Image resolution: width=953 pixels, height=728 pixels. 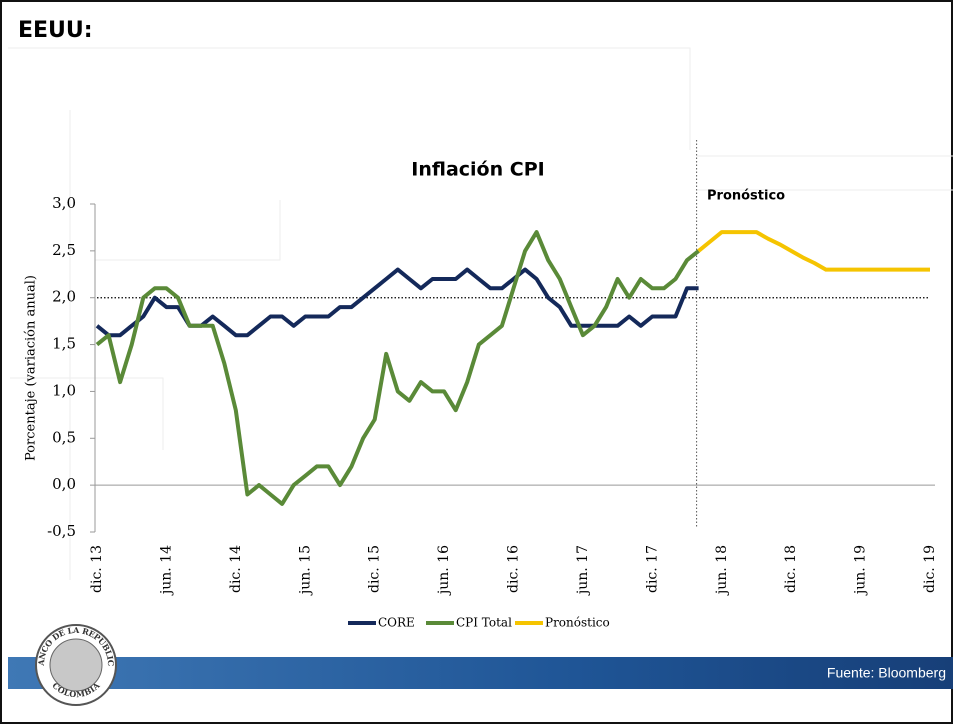 What do you see at coordinates (166, 570) in the screenshot?
I see `x-tick-label: jun. 14` at bounding box center [166, 570].